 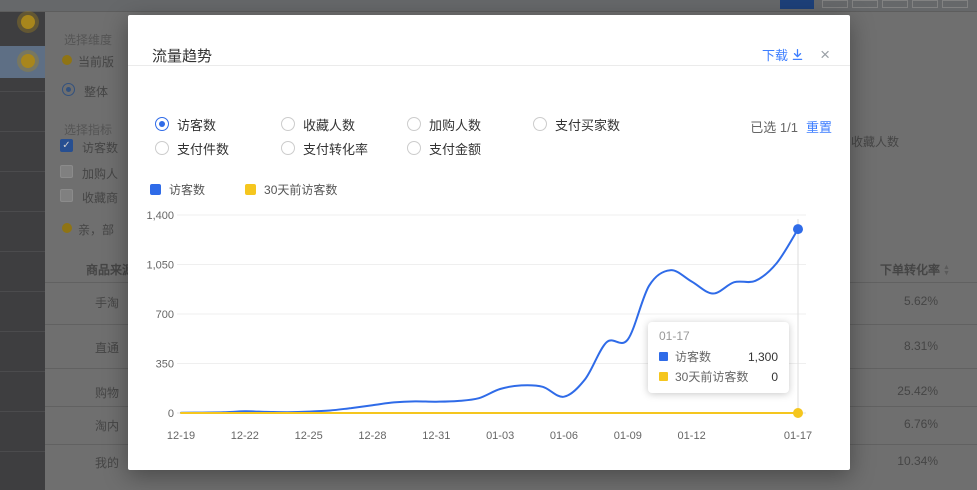 I want to click on metric-radio-option: 访客数, so click(x=185, y=124).